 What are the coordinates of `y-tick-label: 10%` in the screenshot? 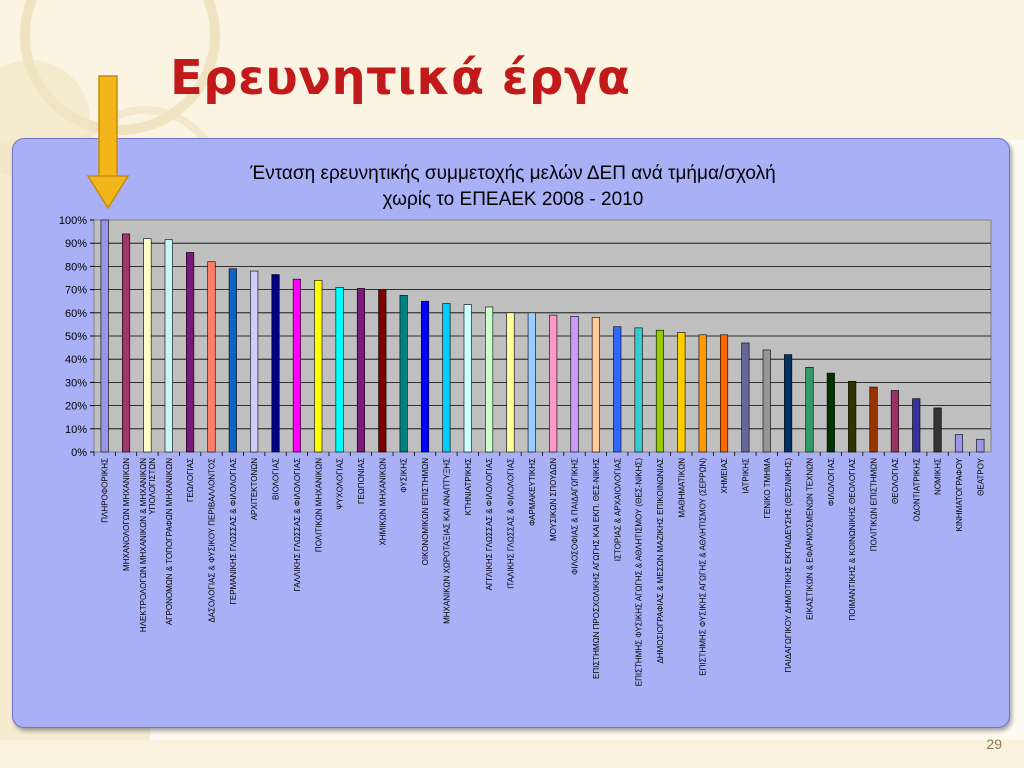 It's located at (76, 430).